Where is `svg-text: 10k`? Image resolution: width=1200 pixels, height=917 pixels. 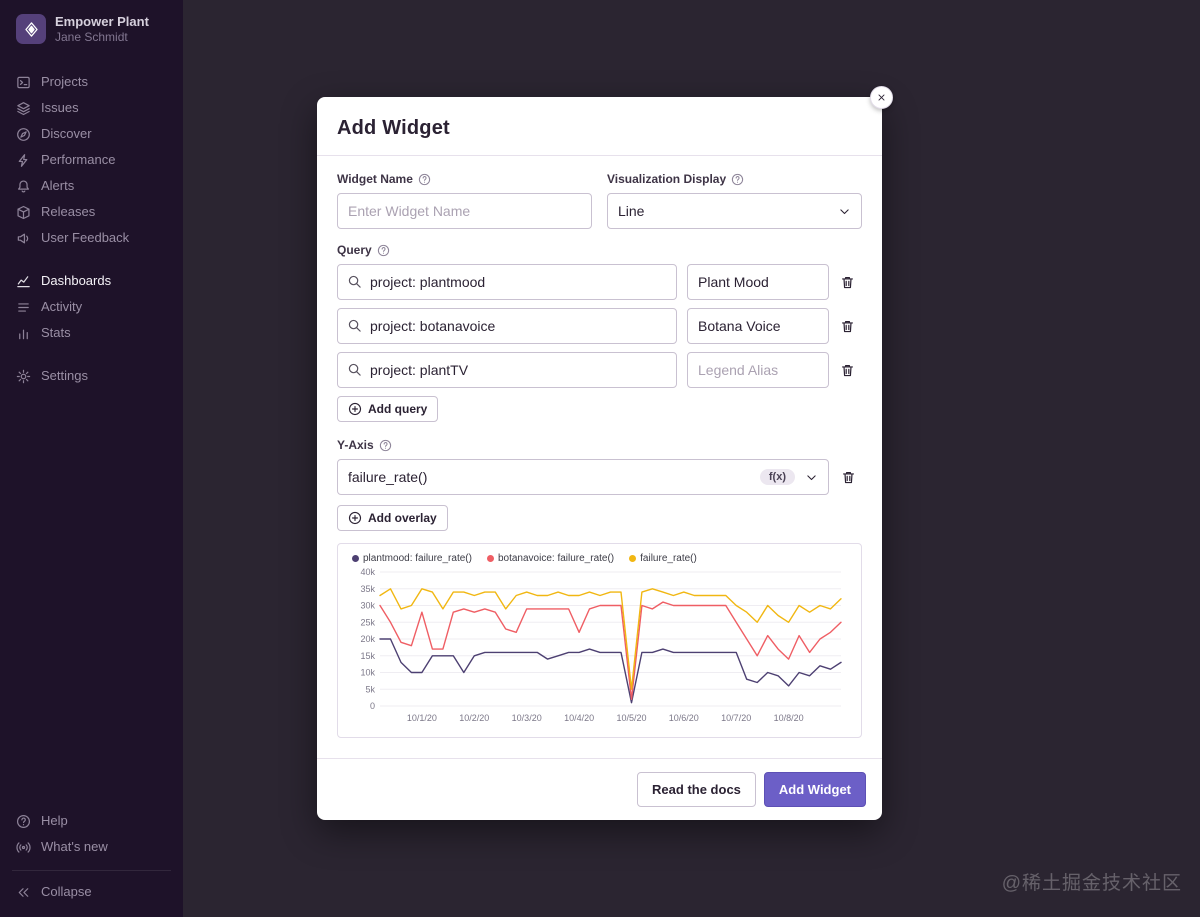 svg-text: 10k is located at coordinates (367, 673).